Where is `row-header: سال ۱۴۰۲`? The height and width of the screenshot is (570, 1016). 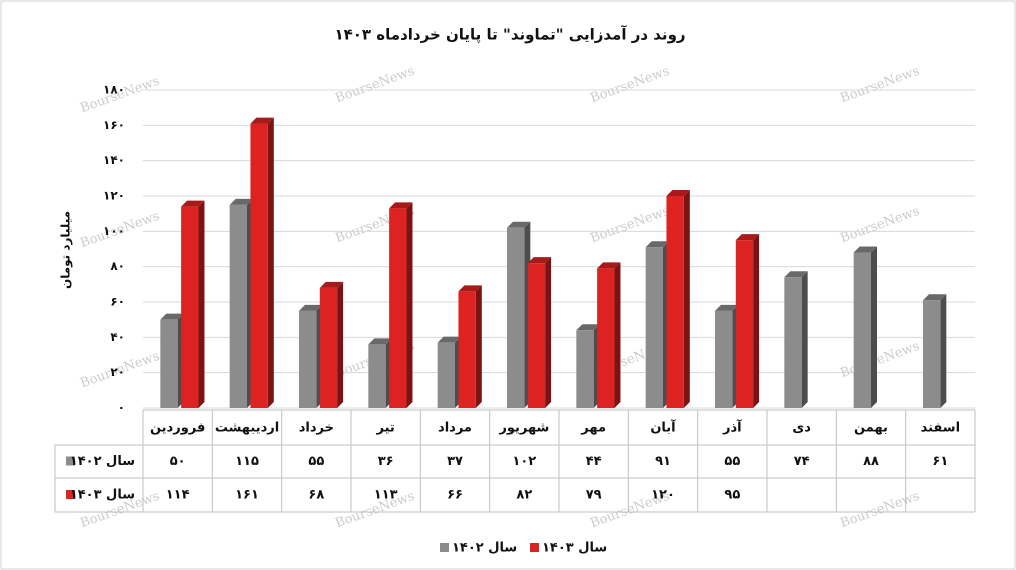 row-header: سال ۱۴۰۲ is located at coordinates (102, 461).